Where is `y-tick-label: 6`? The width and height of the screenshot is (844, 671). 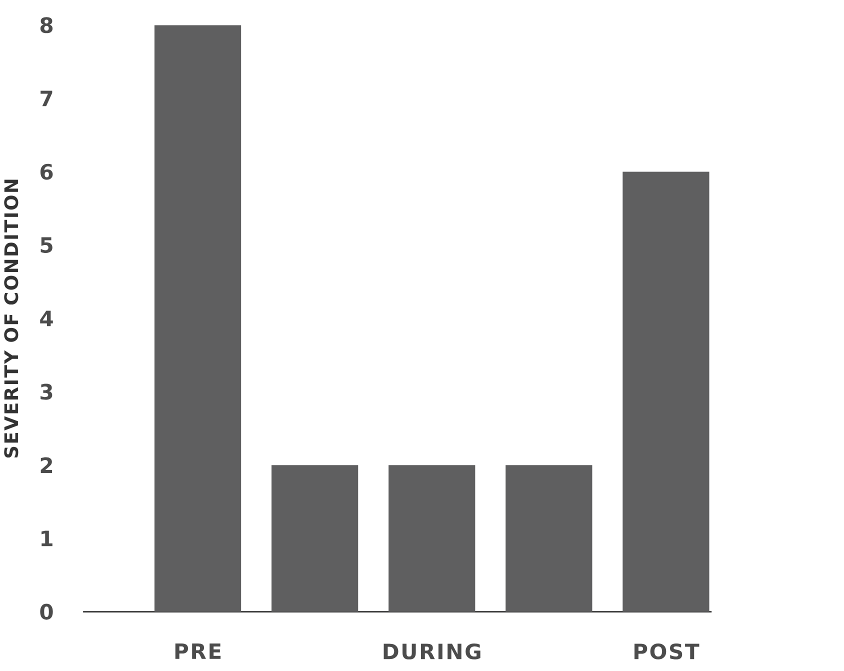
y-tick-label: 6 is located at coordinates (46, 172).